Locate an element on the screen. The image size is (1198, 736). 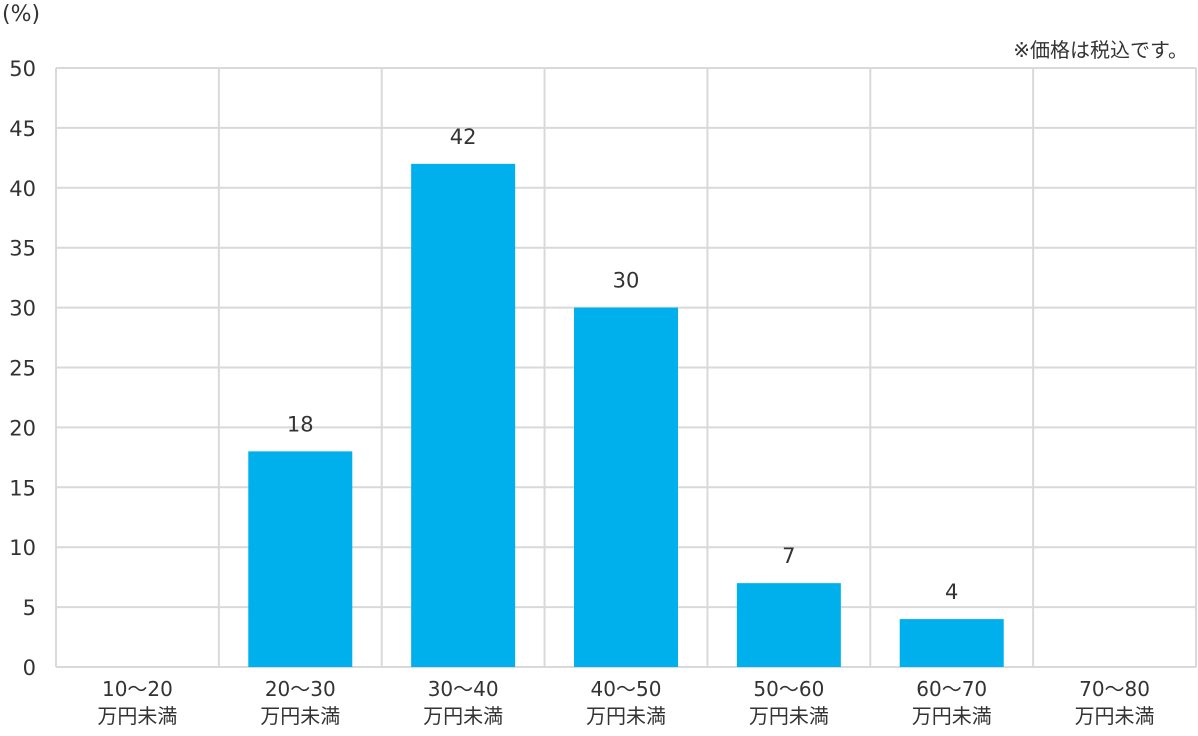
x-tick-label: 50～60 is located at coordinates (788, 689).